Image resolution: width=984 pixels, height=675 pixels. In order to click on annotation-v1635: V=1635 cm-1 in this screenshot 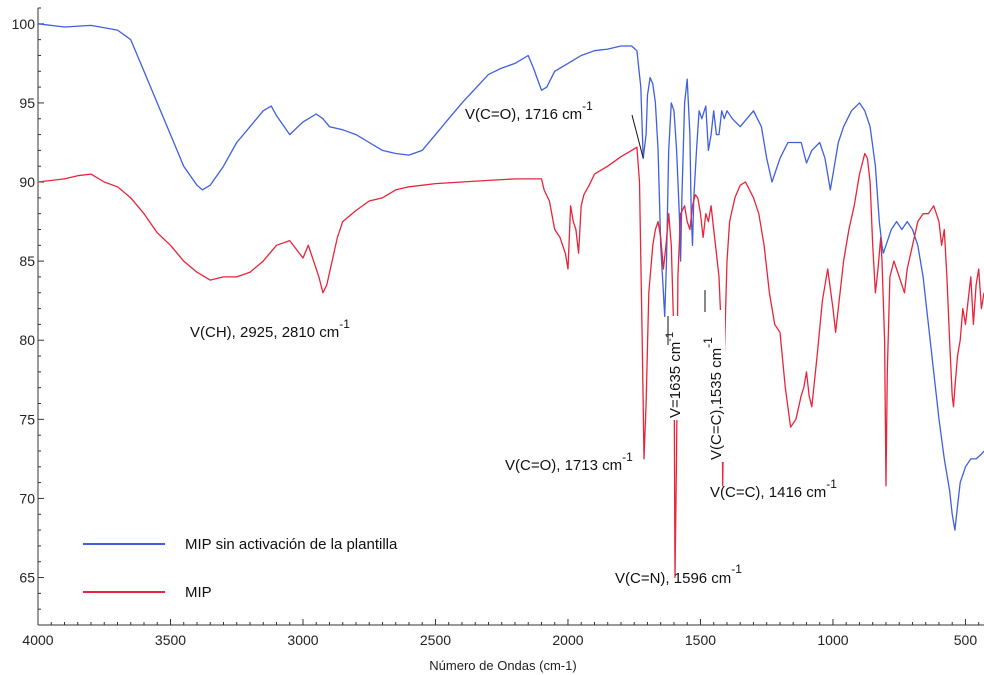, I will do `click(674, 368)`.